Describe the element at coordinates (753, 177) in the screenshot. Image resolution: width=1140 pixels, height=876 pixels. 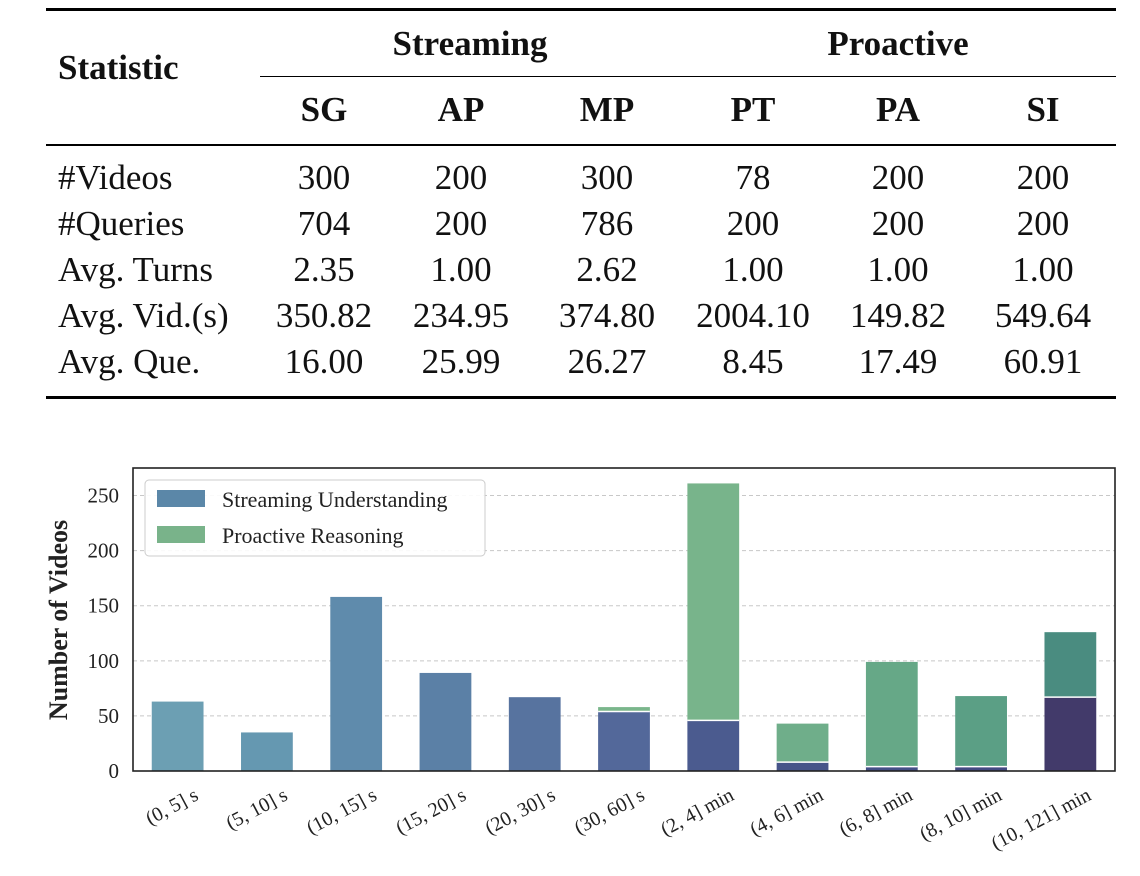
I see `table-cell: 78` at that location.